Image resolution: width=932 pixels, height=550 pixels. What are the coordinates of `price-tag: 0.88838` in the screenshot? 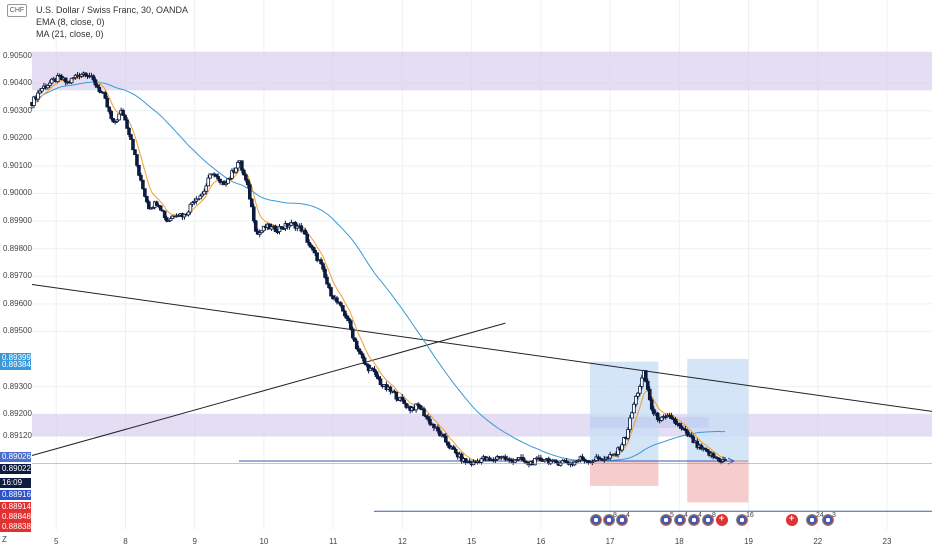 It's located at (15, 527).